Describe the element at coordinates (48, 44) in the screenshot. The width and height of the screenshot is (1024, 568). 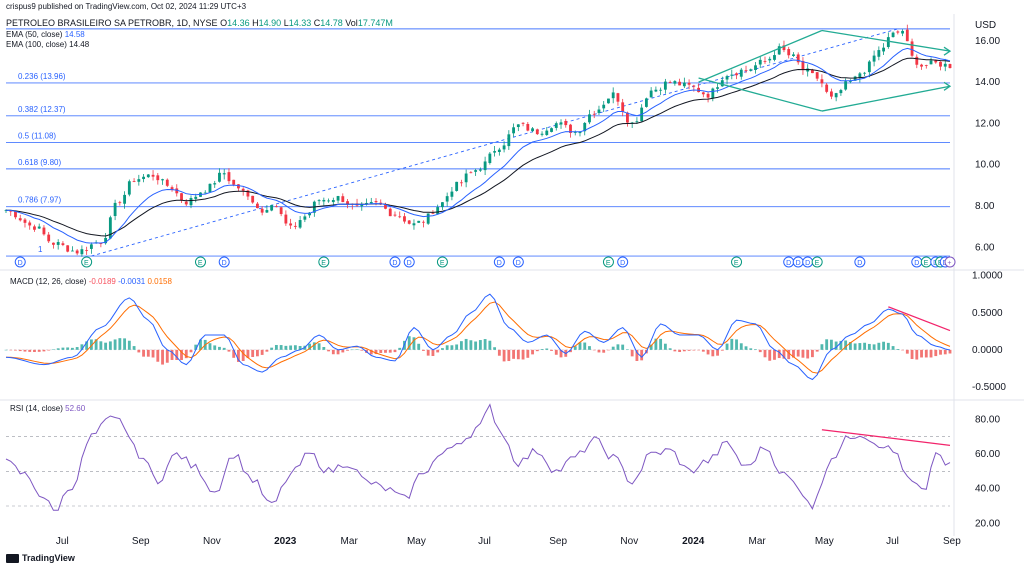
I see `ema100-legend: EMA (100, close) 14.48` at that location.